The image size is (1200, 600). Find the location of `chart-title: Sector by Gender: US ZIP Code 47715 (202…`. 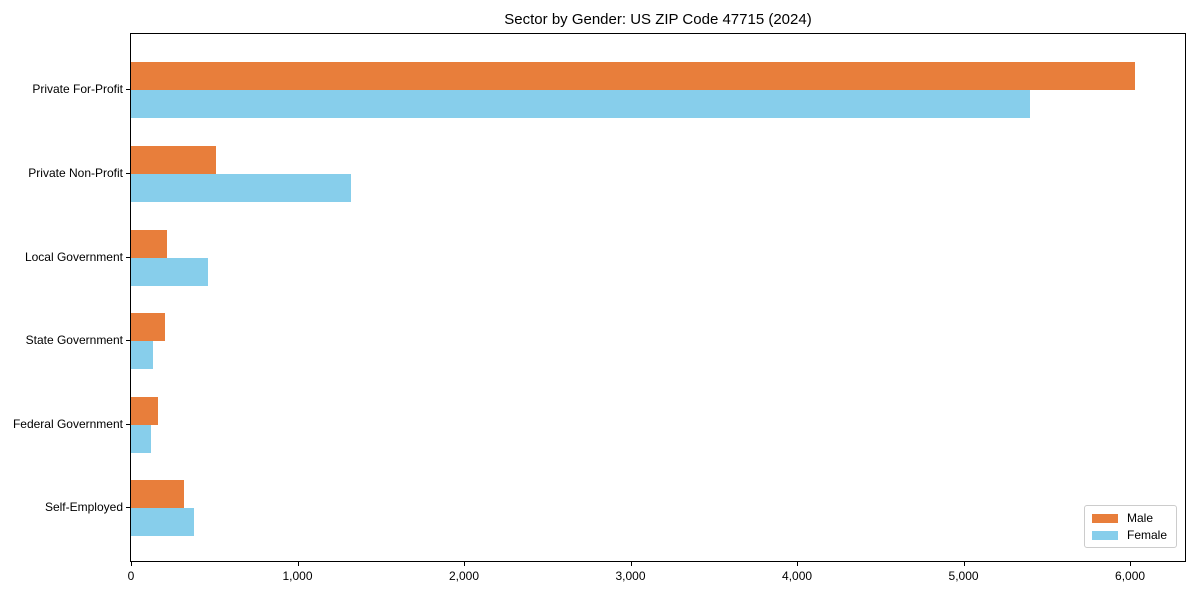

chart-title: Sector by Gender: US ZIP Code 47715 (202… is located at coordinates (658, 19).